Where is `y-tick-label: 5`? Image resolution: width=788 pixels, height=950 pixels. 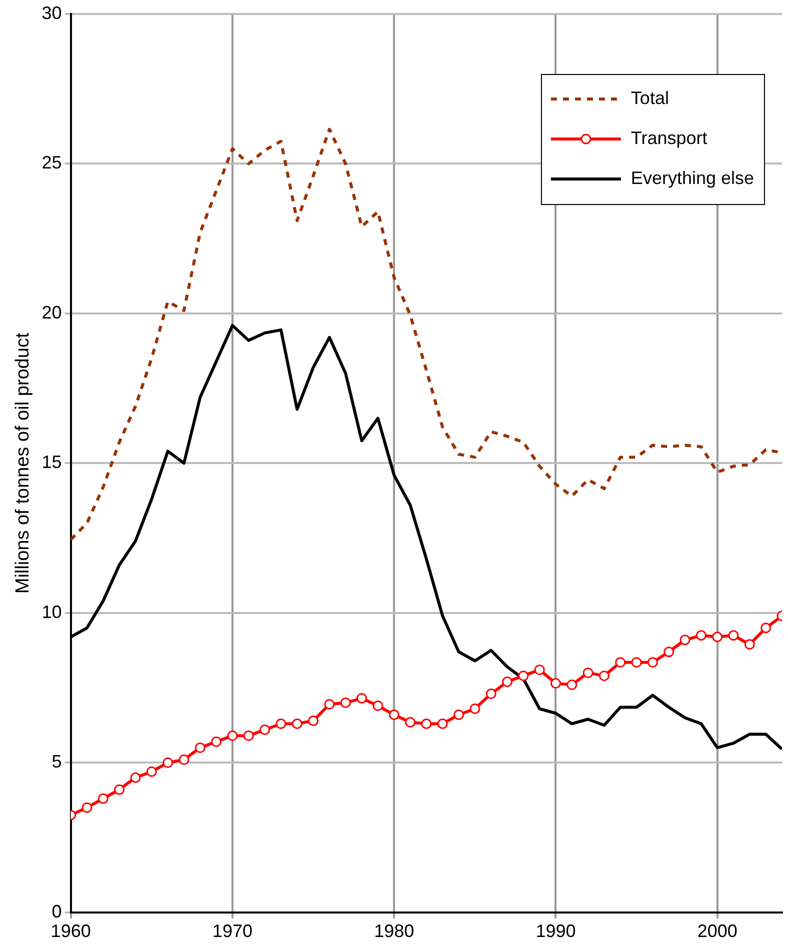
y-tick-label: 5 is located at coordinates (57, 762).